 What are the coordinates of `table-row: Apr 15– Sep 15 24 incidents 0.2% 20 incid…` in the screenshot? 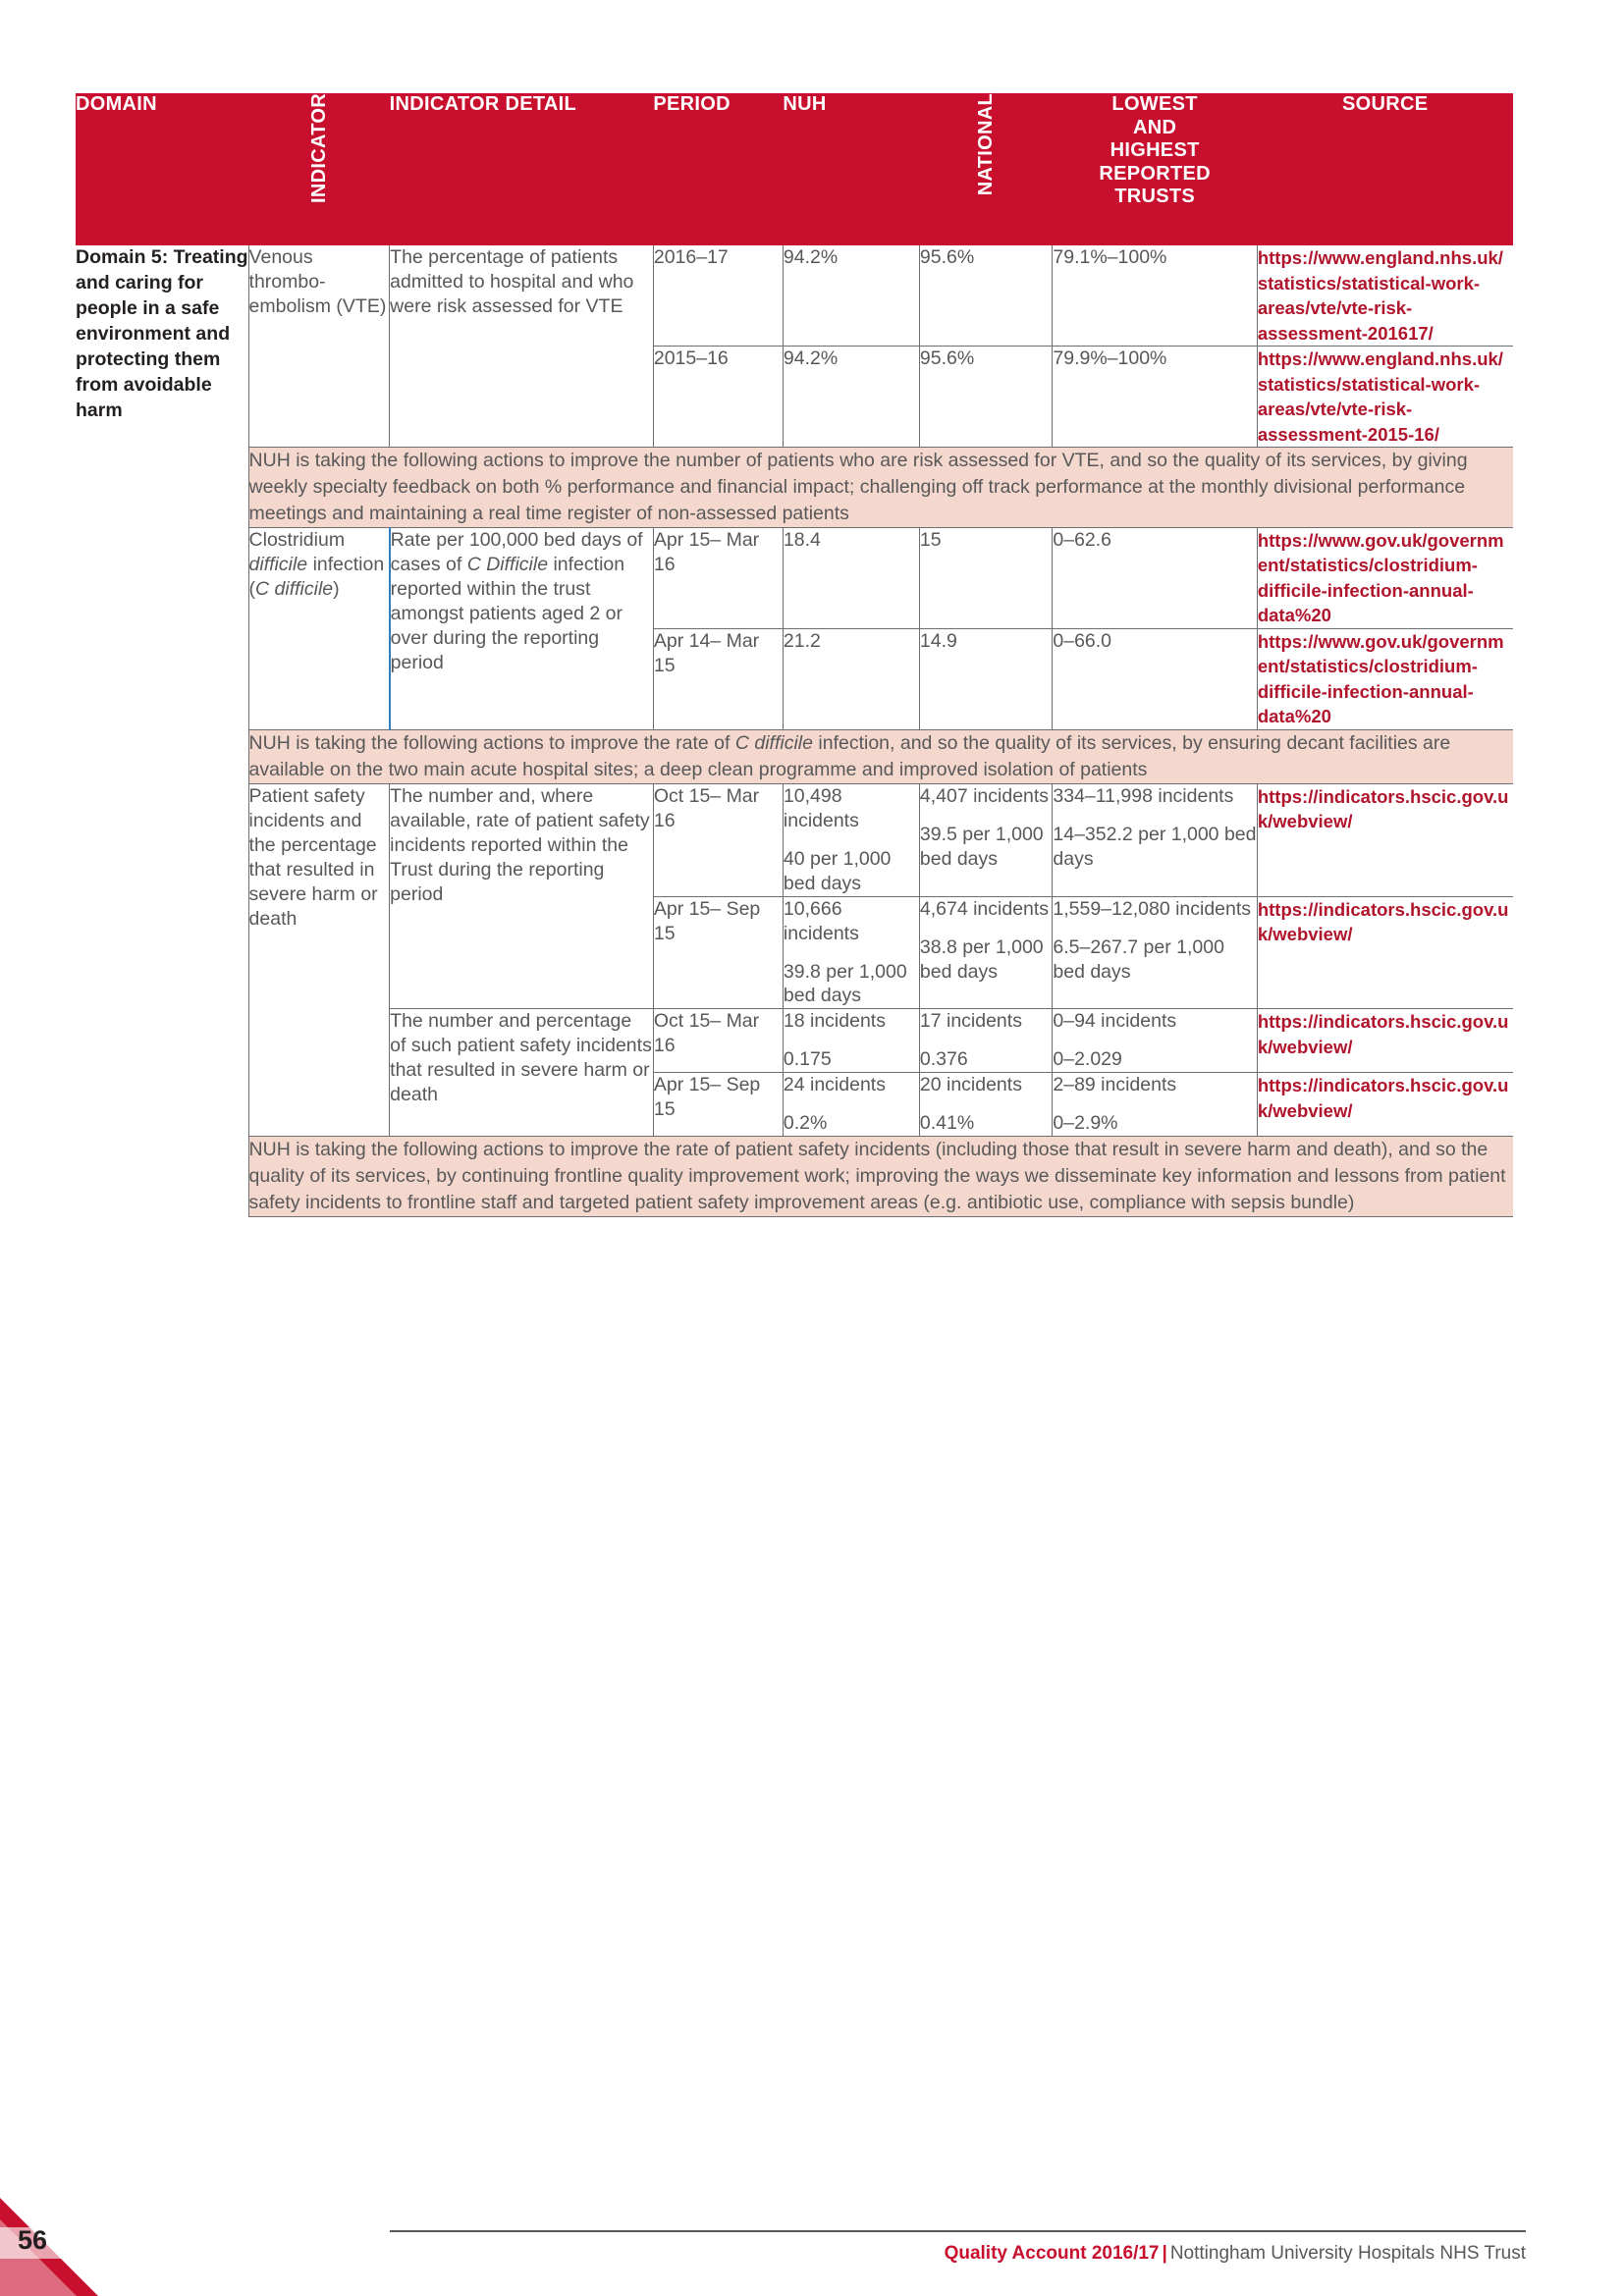 It's located at (794, 1105).